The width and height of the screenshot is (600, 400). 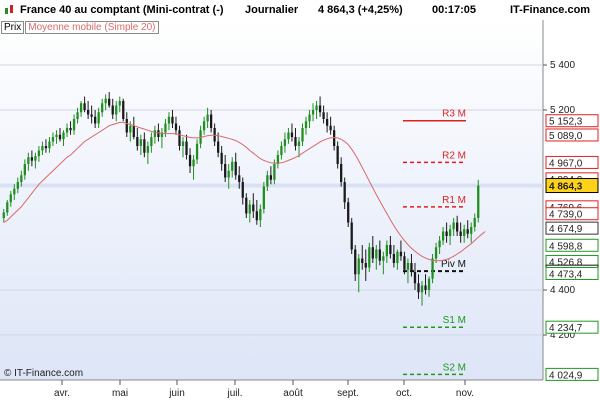 What do you see at coordinates (566, 274) in the screenshot?
I see `price-tag-label-10: 4 473,4` at bounding box center [566, 274].